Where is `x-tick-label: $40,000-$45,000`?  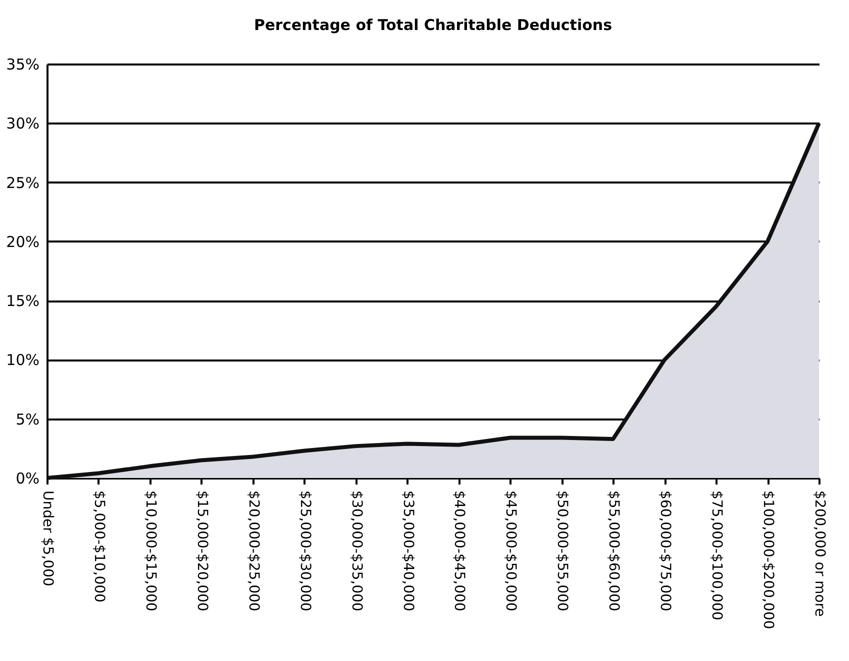 x-tick-label: $40,000-$45,000 is located at coordinates (459, 551).